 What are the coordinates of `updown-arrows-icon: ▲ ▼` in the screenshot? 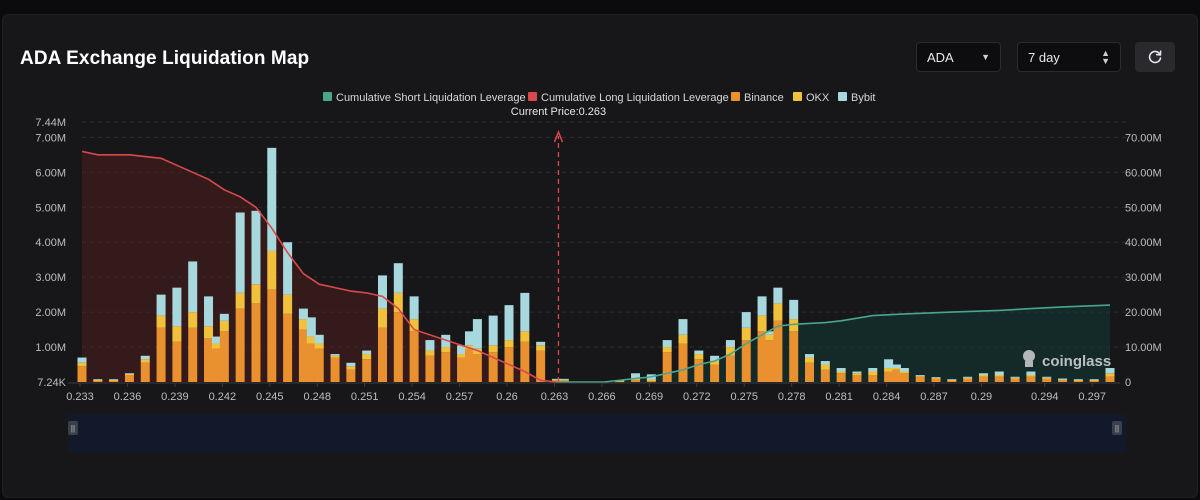 It's located at (1105, 57).